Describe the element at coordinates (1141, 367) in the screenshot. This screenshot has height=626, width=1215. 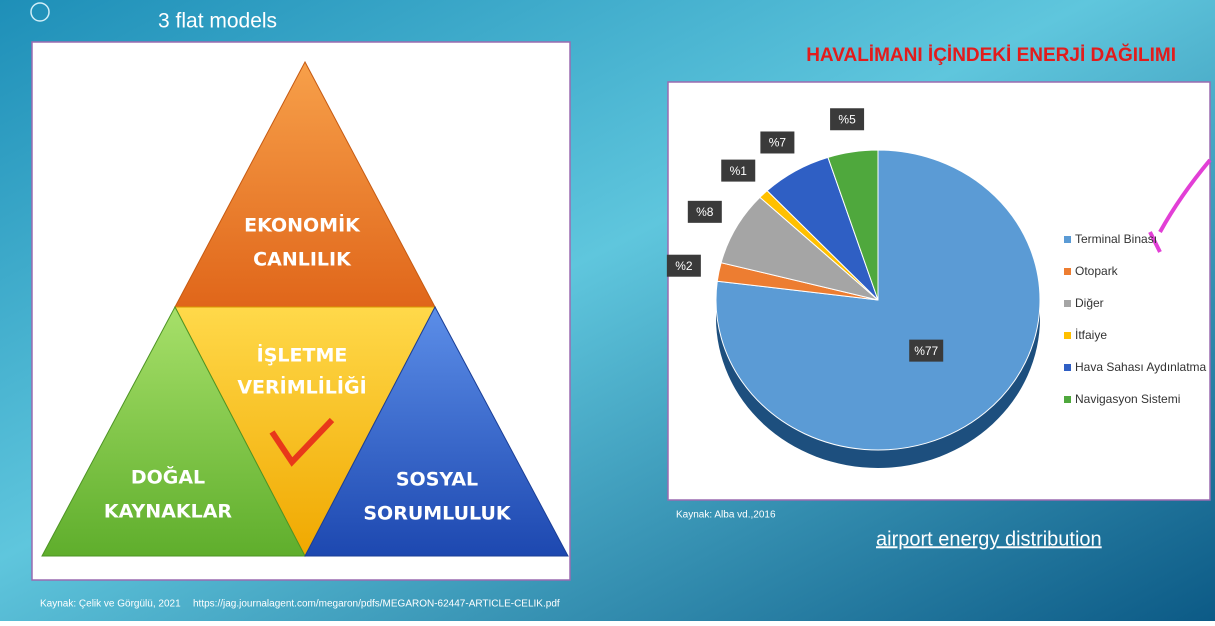
I see `legend-label: Hava Sahası Aydınlatma` at that location.